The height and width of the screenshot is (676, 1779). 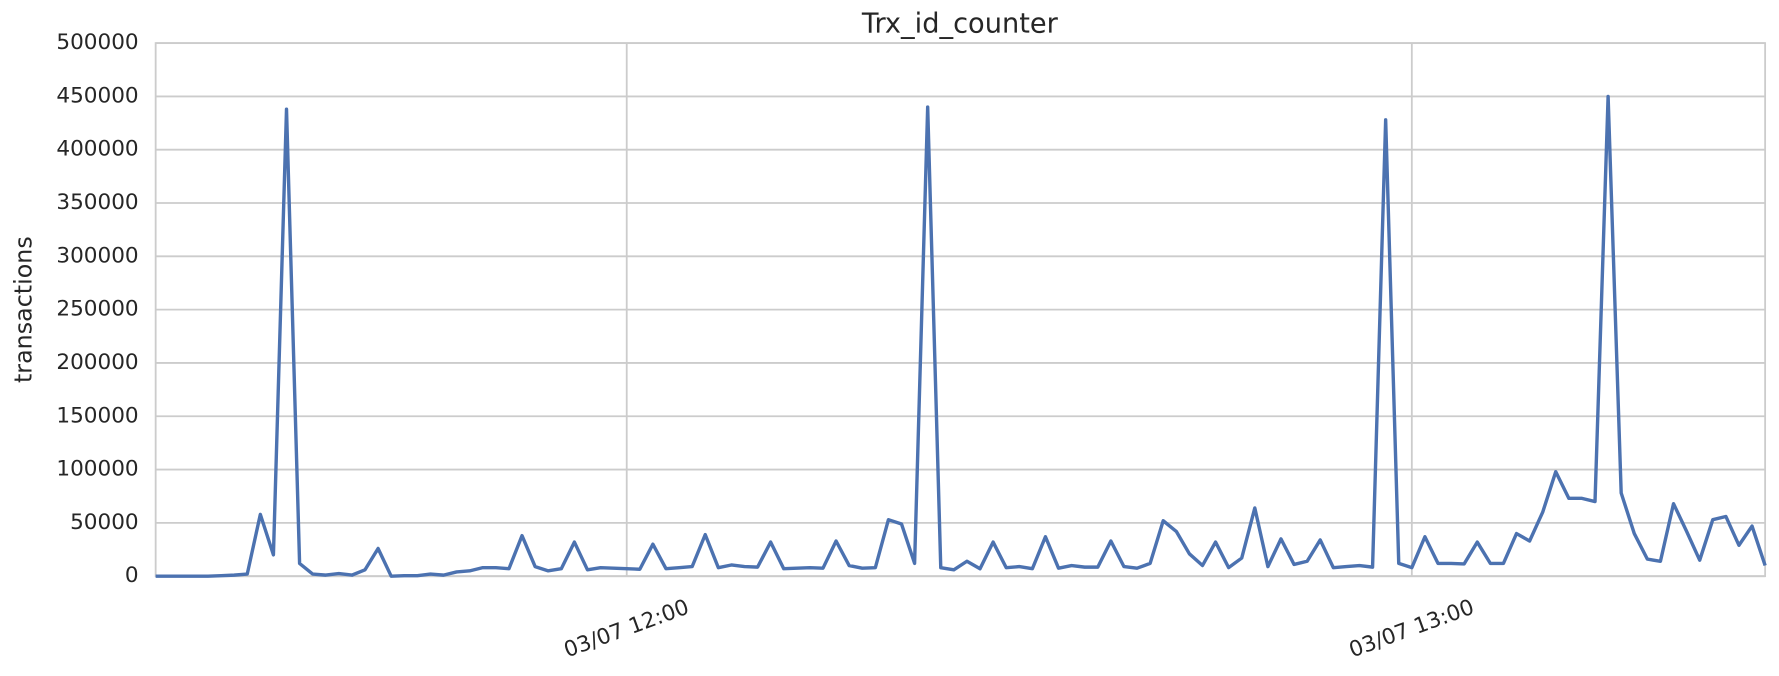 What do you see at coordinates (132, 575) in the screenshot?
I see `y-tick-label: 0` at bounding box center [132, 575].